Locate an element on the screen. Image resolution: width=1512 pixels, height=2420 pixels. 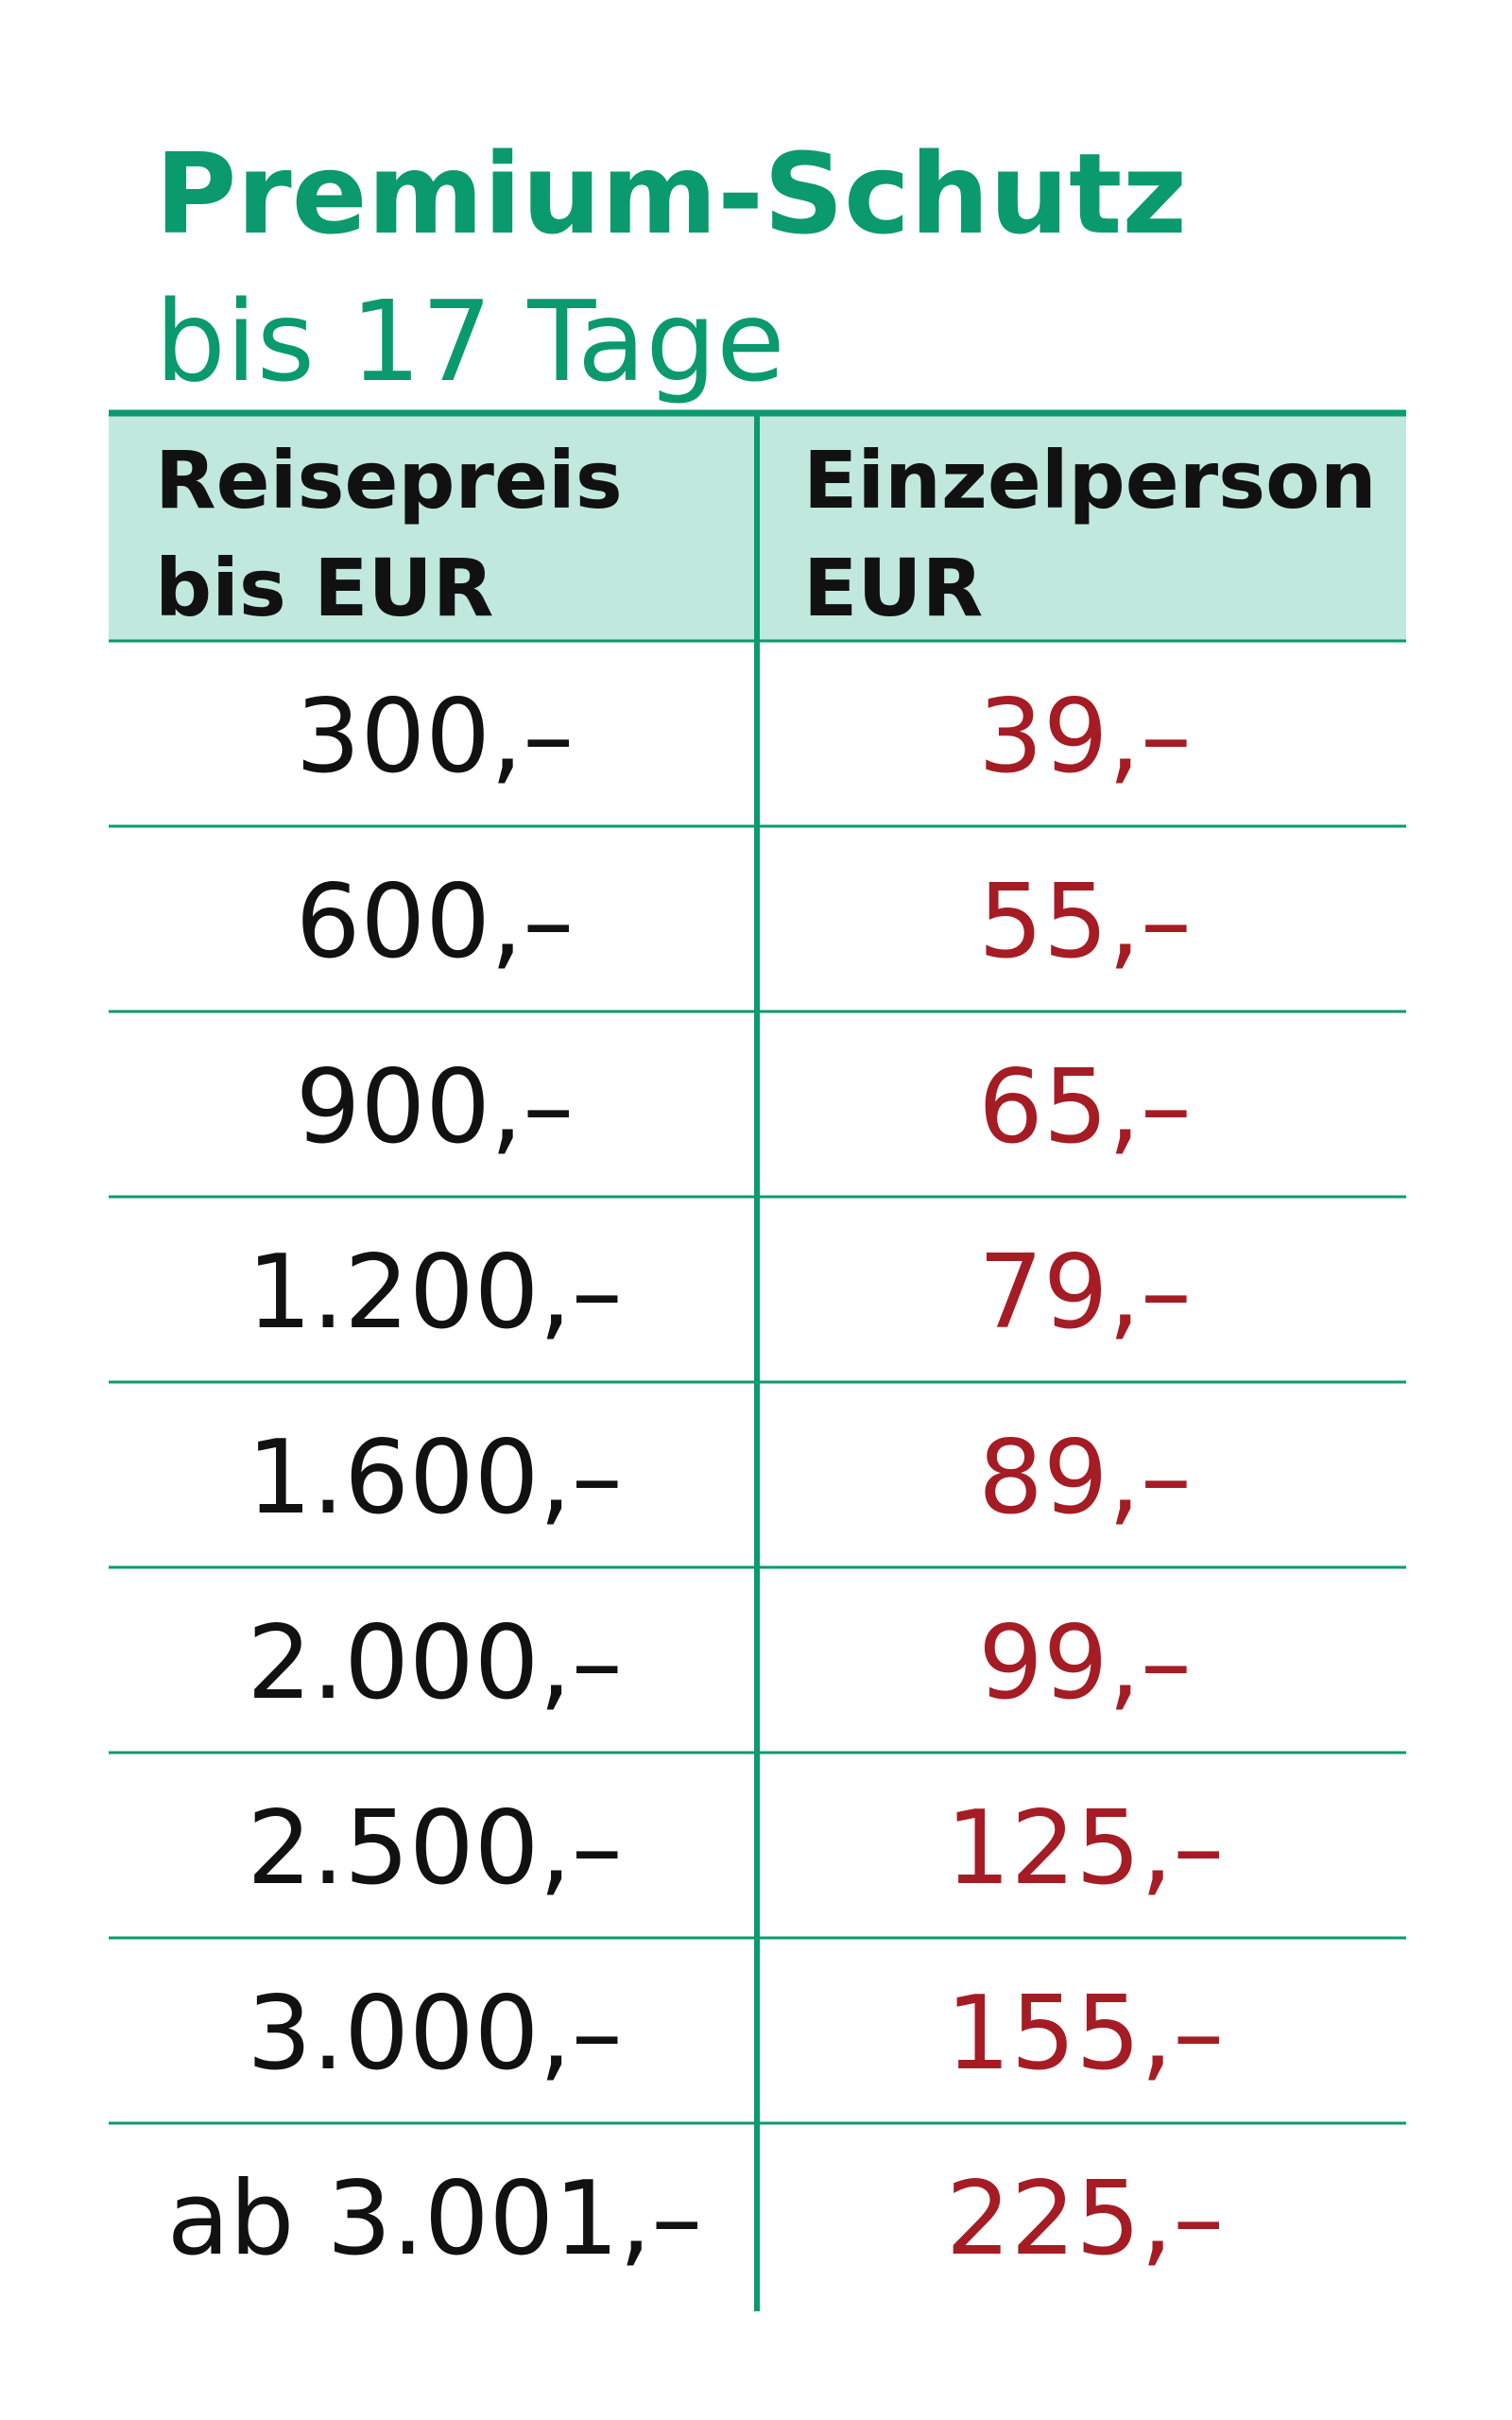
premium-price: 89,– is located at coordinates (1085, 1478).